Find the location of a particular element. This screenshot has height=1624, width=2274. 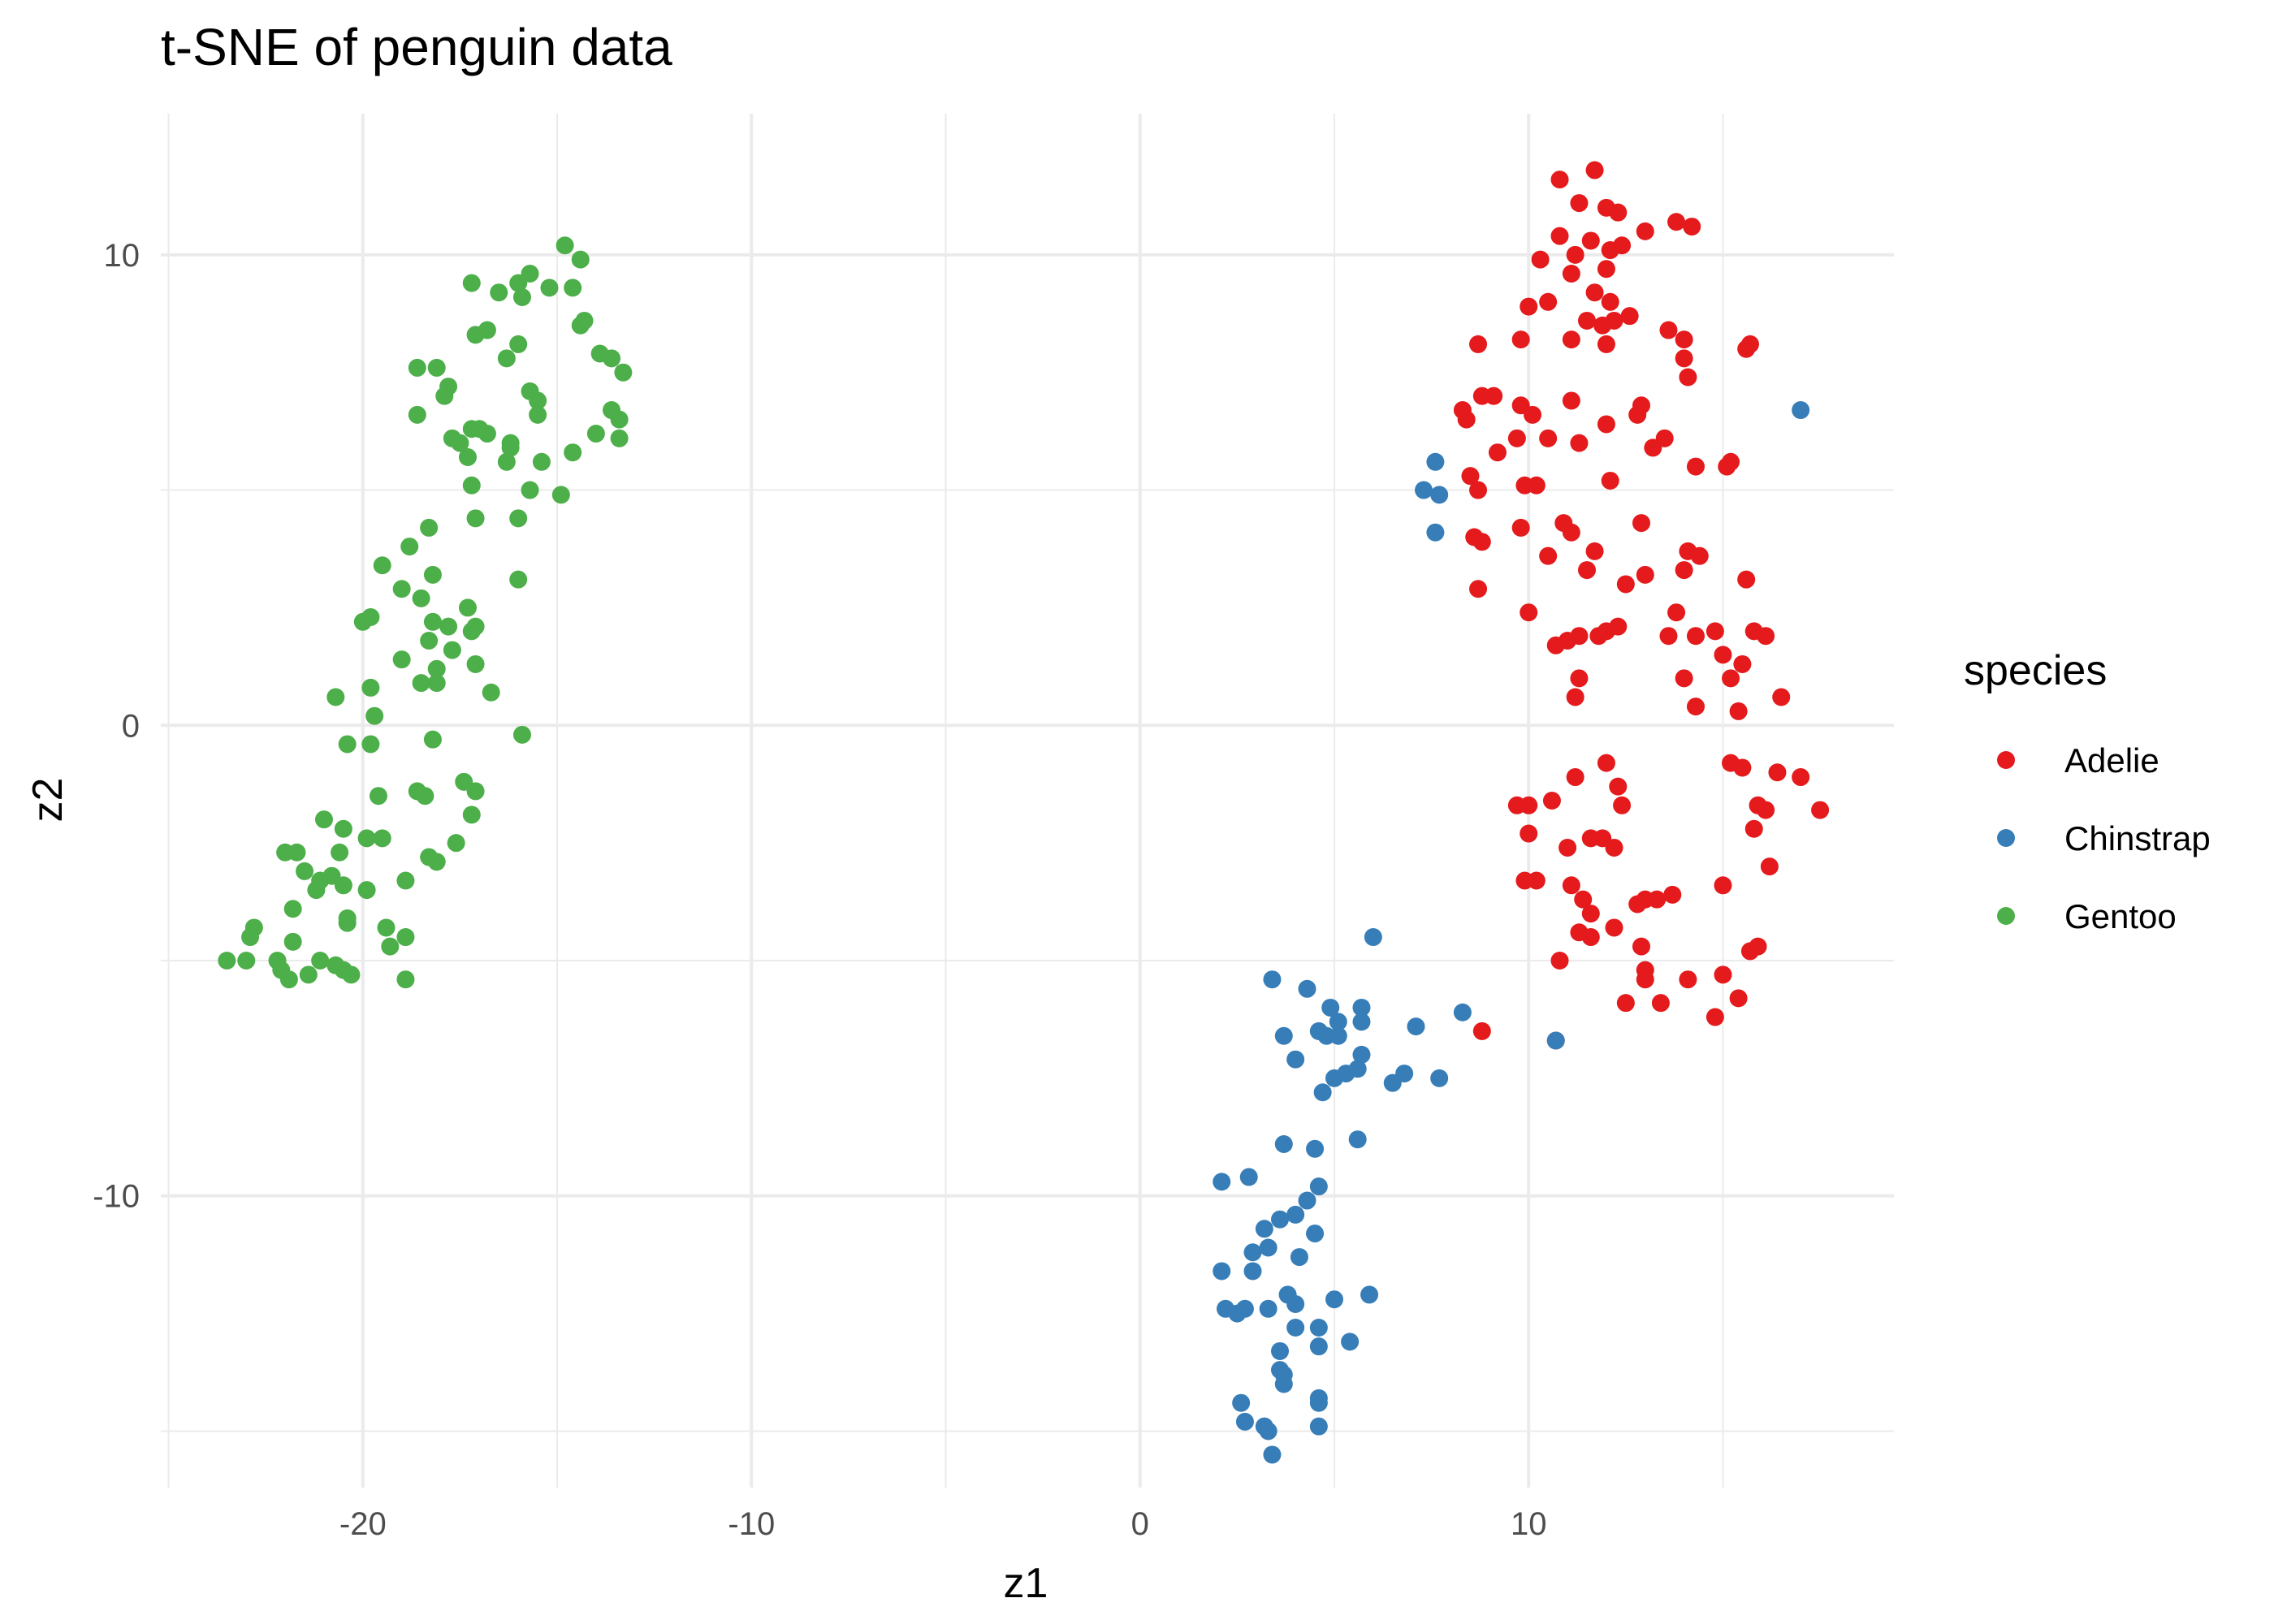

chart-title: t-SNE of penguin data is located at coordinates (416, 47).